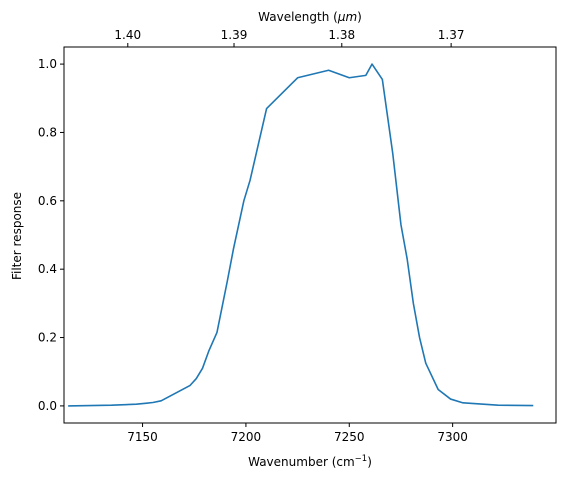  Describe the element at coordinates (47, 201) in the screenshot. I see `y-tick-label: 0.6` at that location.